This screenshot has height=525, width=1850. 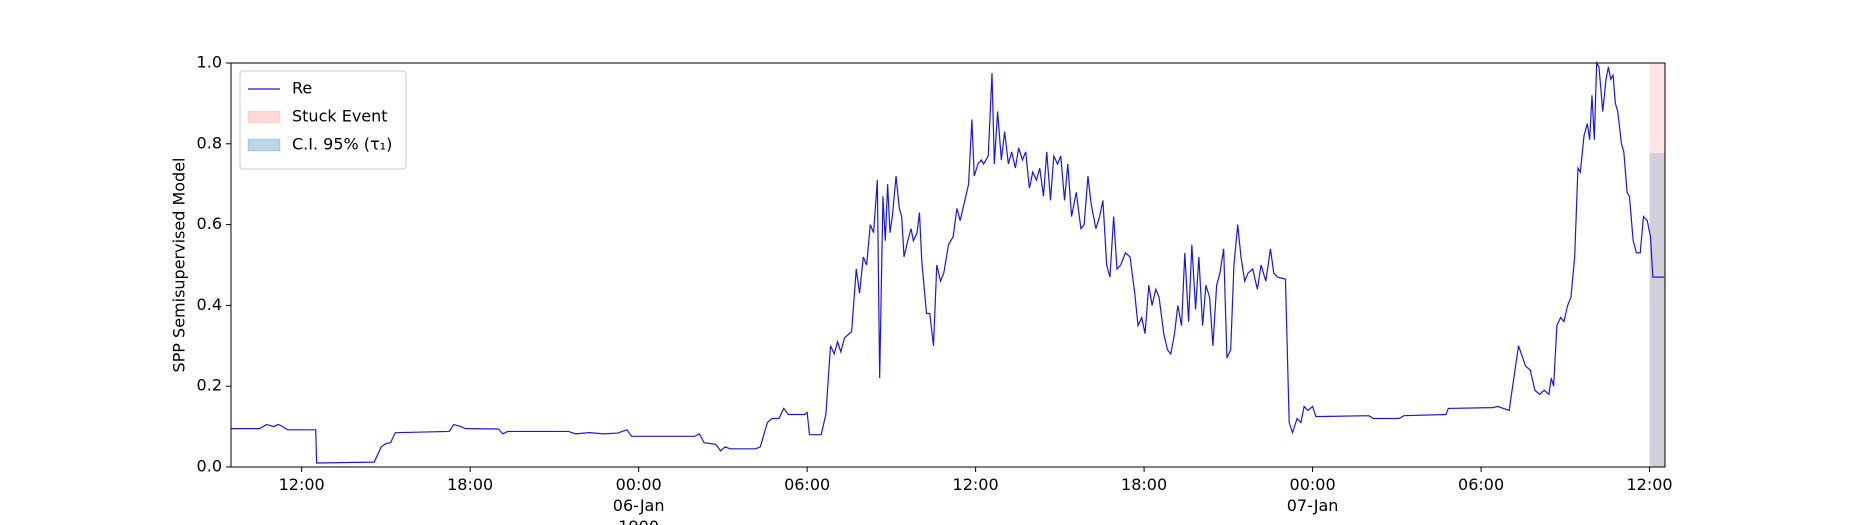 I want to click on y-tick-label: 0.8, so click(x=209, y=142).